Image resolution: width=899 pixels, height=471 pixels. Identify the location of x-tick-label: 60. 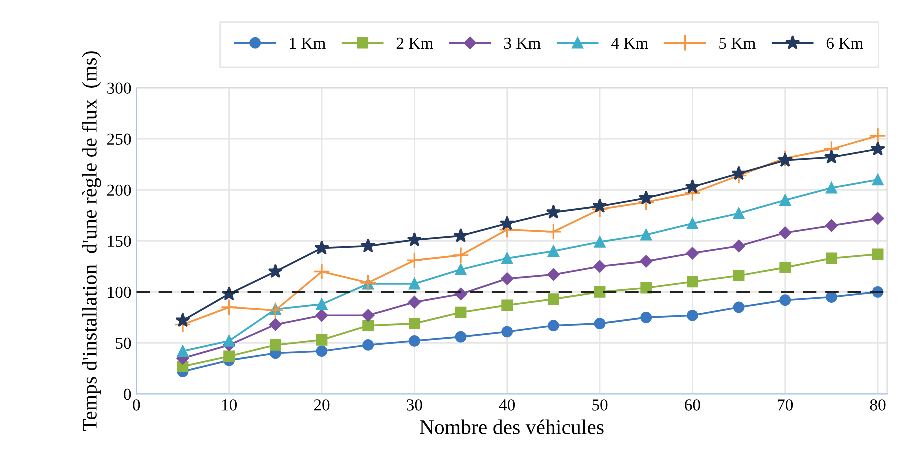
(692, 405).